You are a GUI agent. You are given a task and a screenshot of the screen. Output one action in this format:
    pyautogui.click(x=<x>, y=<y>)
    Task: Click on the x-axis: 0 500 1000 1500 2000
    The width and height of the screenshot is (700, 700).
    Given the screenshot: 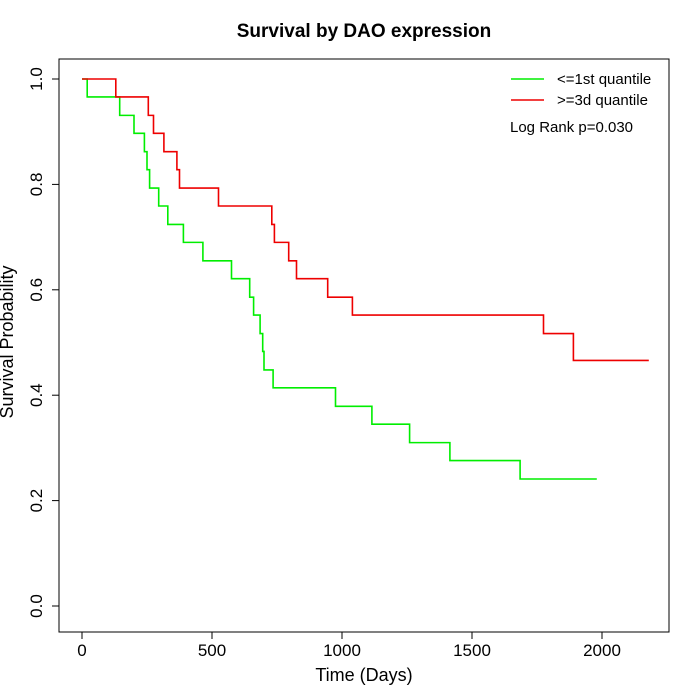 What is the action you would take?
    pyautogui.click(x=349, y=645)
    